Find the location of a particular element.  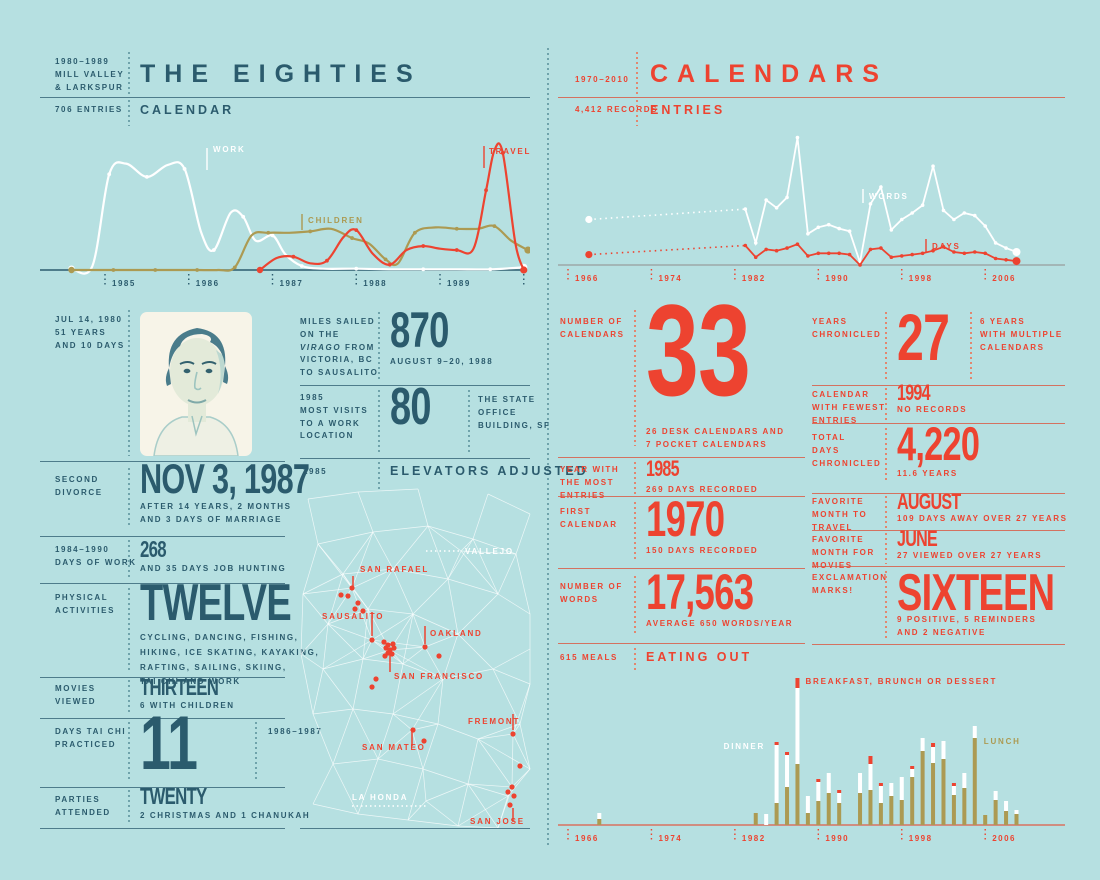

physical-divider is located at coordinates (129, 630).